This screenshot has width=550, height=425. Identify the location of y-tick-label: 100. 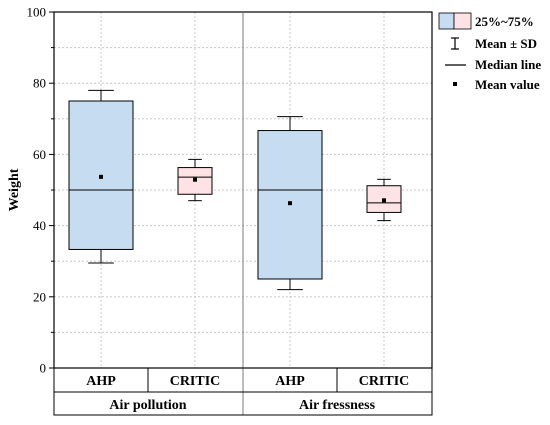
(37, 12).